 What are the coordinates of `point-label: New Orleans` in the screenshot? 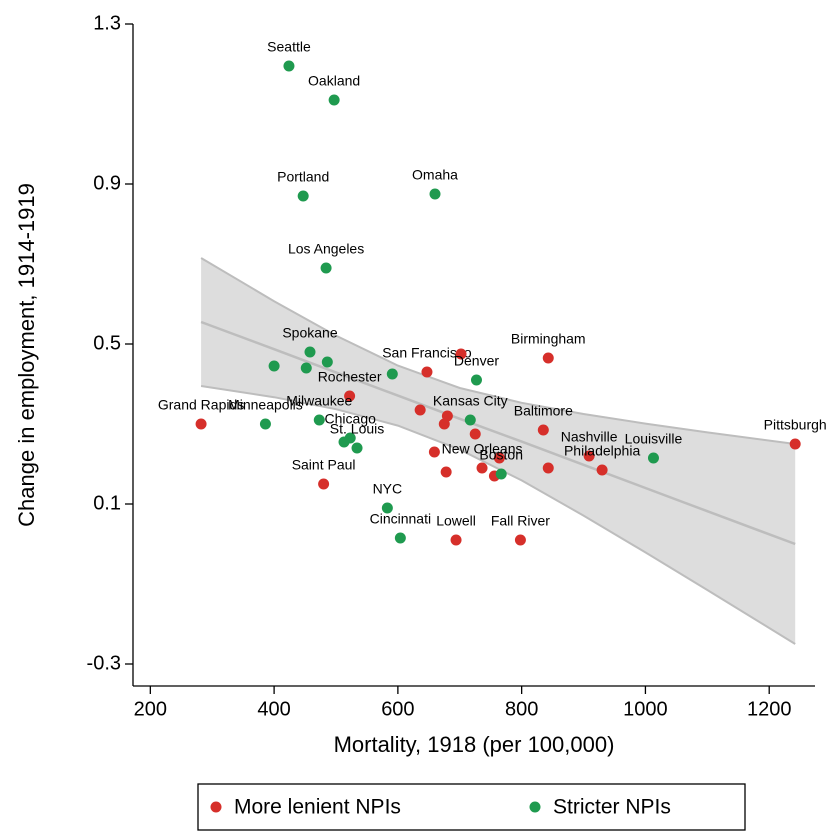 It's located at (482, 449).